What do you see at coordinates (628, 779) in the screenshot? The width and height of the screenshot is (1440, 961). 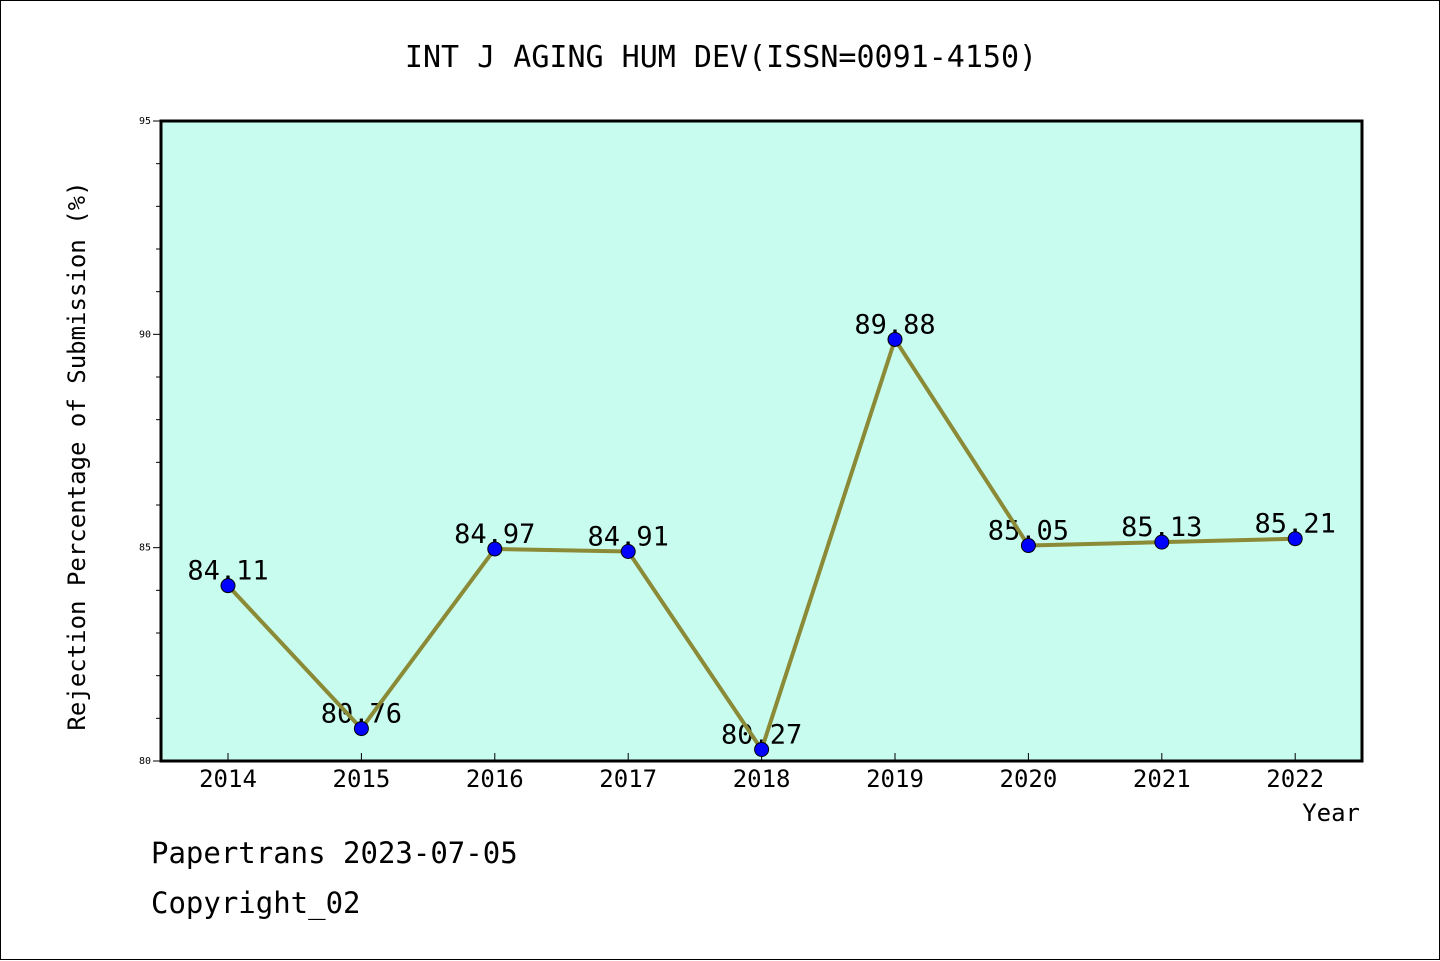 I see `x-tick-label: 2017` at bounding box center [628, 779].